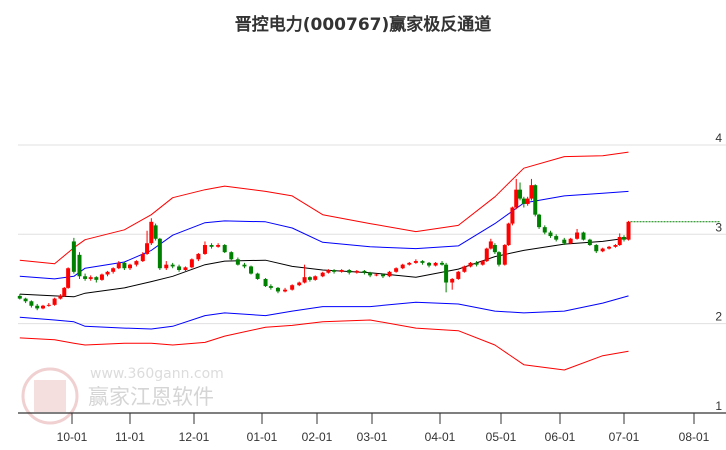 Image resolution: width=726 pixels, height=450 pixels. What do you see at coordinates (151, 397) in the screenshot?
I see `watermark-brand: 赢家江恩软件` at bounding box center [151, 397].